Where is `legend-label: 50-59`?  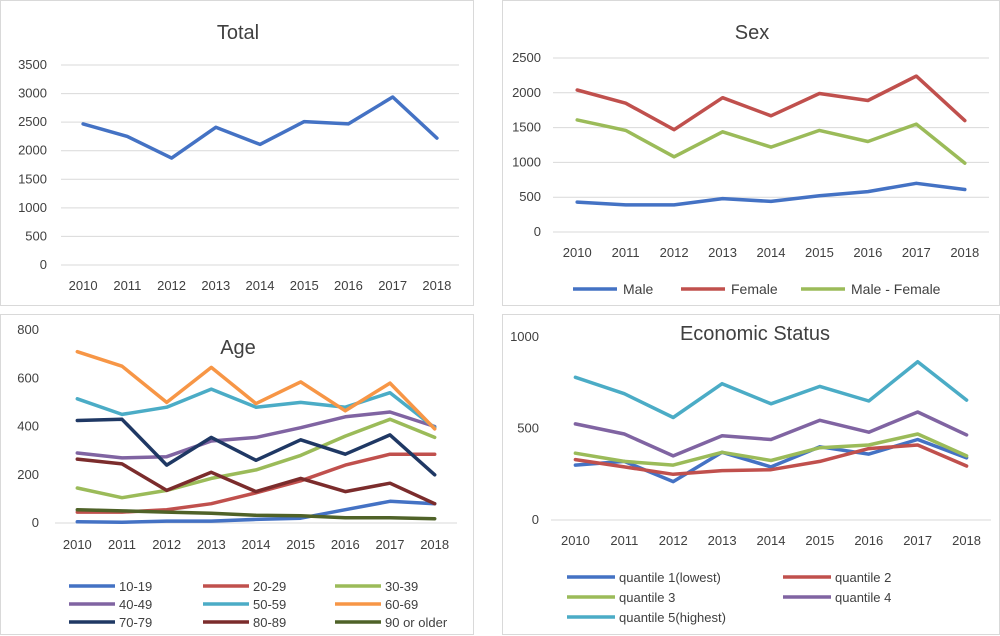
legend-label: 50-59 is located at coordinates (269, 604).